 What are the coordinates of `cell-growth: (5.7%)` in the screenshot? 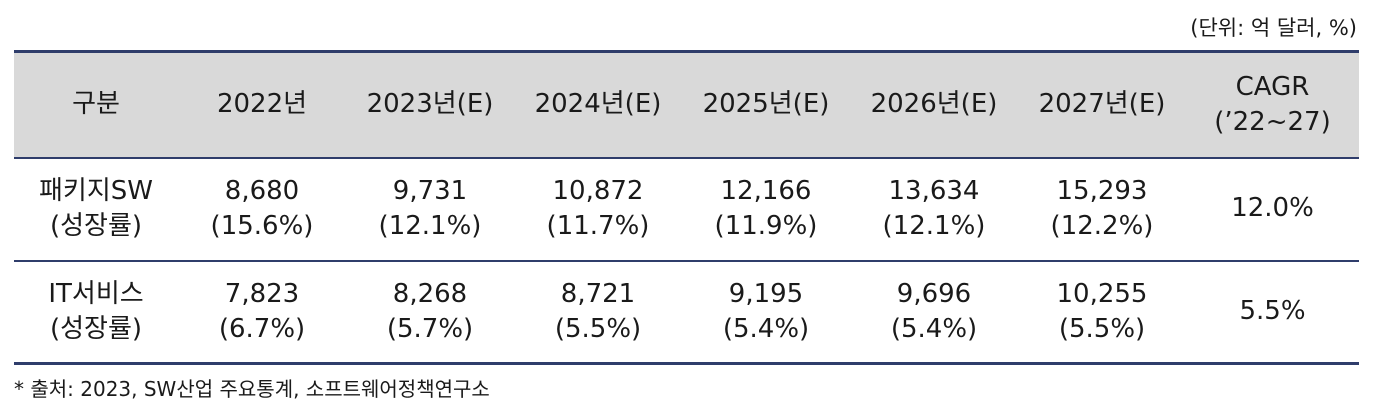 It's located at (430, 328).